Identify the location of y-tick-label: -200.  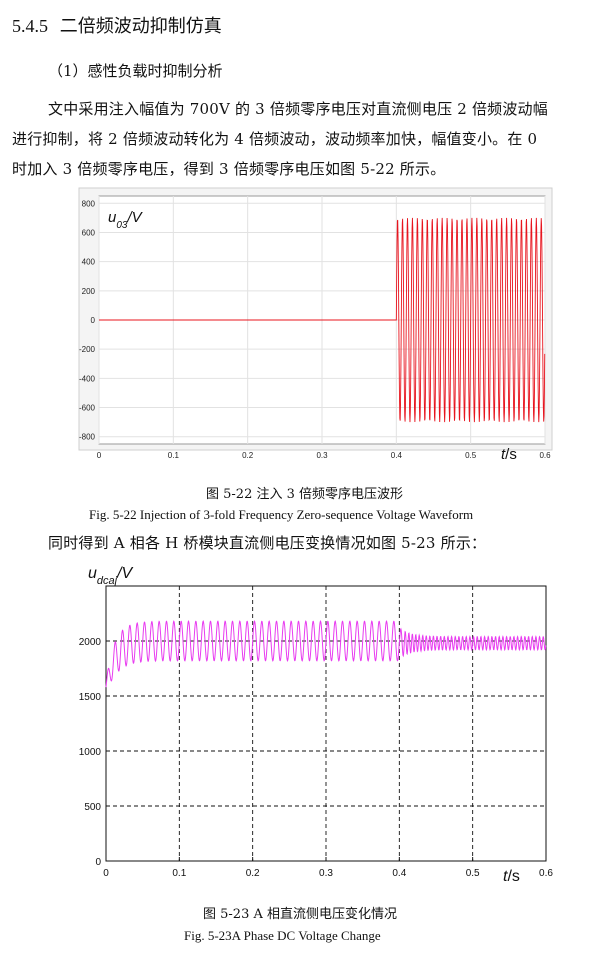
(87, 349).